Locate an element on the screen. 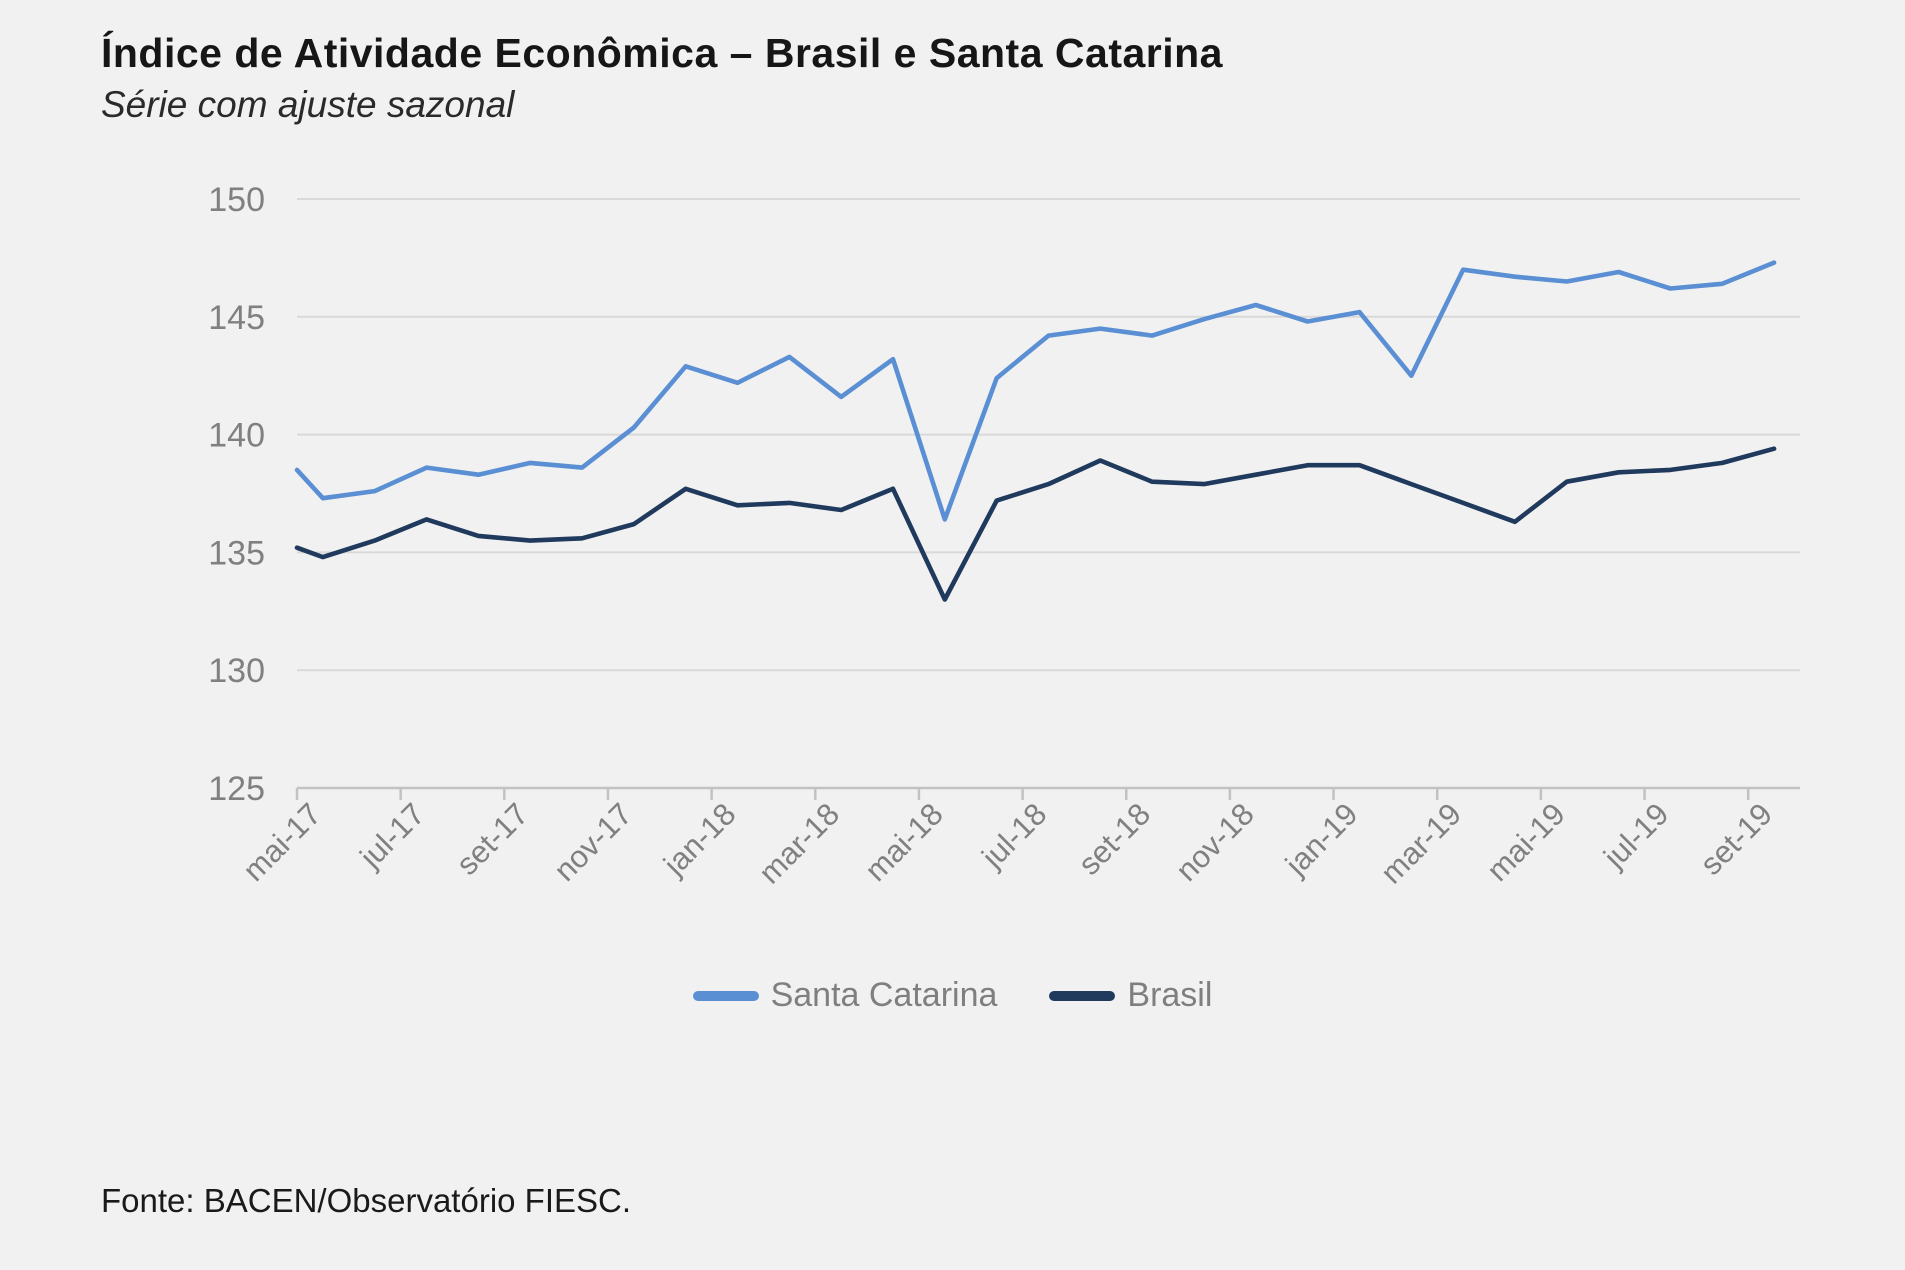  y-axis-label: 145 is located at coordinates (236, 318).